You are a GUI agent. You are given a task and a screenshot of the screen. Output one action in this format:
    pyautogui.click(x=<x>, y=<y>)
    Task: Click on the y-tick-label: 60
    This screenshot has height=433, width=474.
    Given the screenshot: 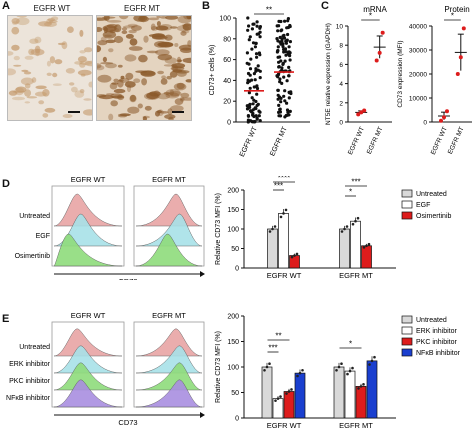 What is the action you would take?
    pyautogui.click(x=227, y=60)
    